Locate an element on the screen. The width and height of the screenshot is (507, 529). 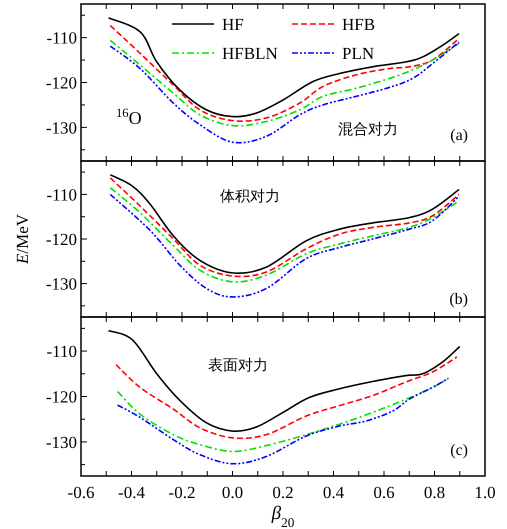
x-tick-label: -0.6 is located at coordinates (81, 492).